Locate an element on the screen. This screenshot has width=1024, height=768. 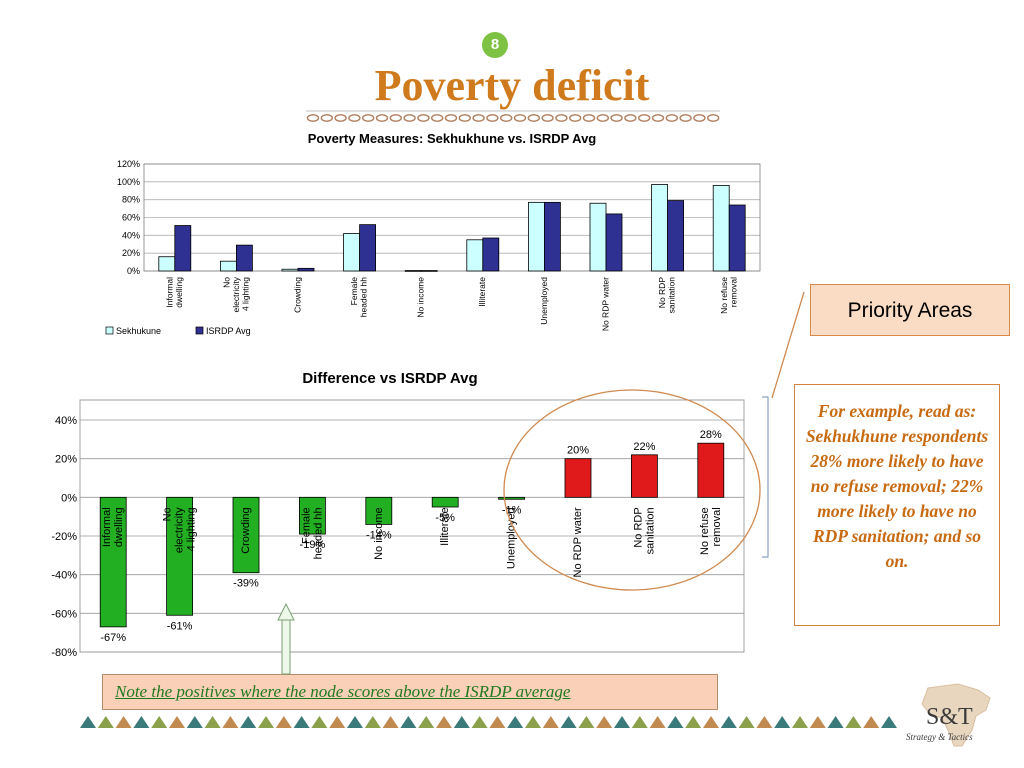
chart2-data-label: -5% is located at coordinates (445, 518).